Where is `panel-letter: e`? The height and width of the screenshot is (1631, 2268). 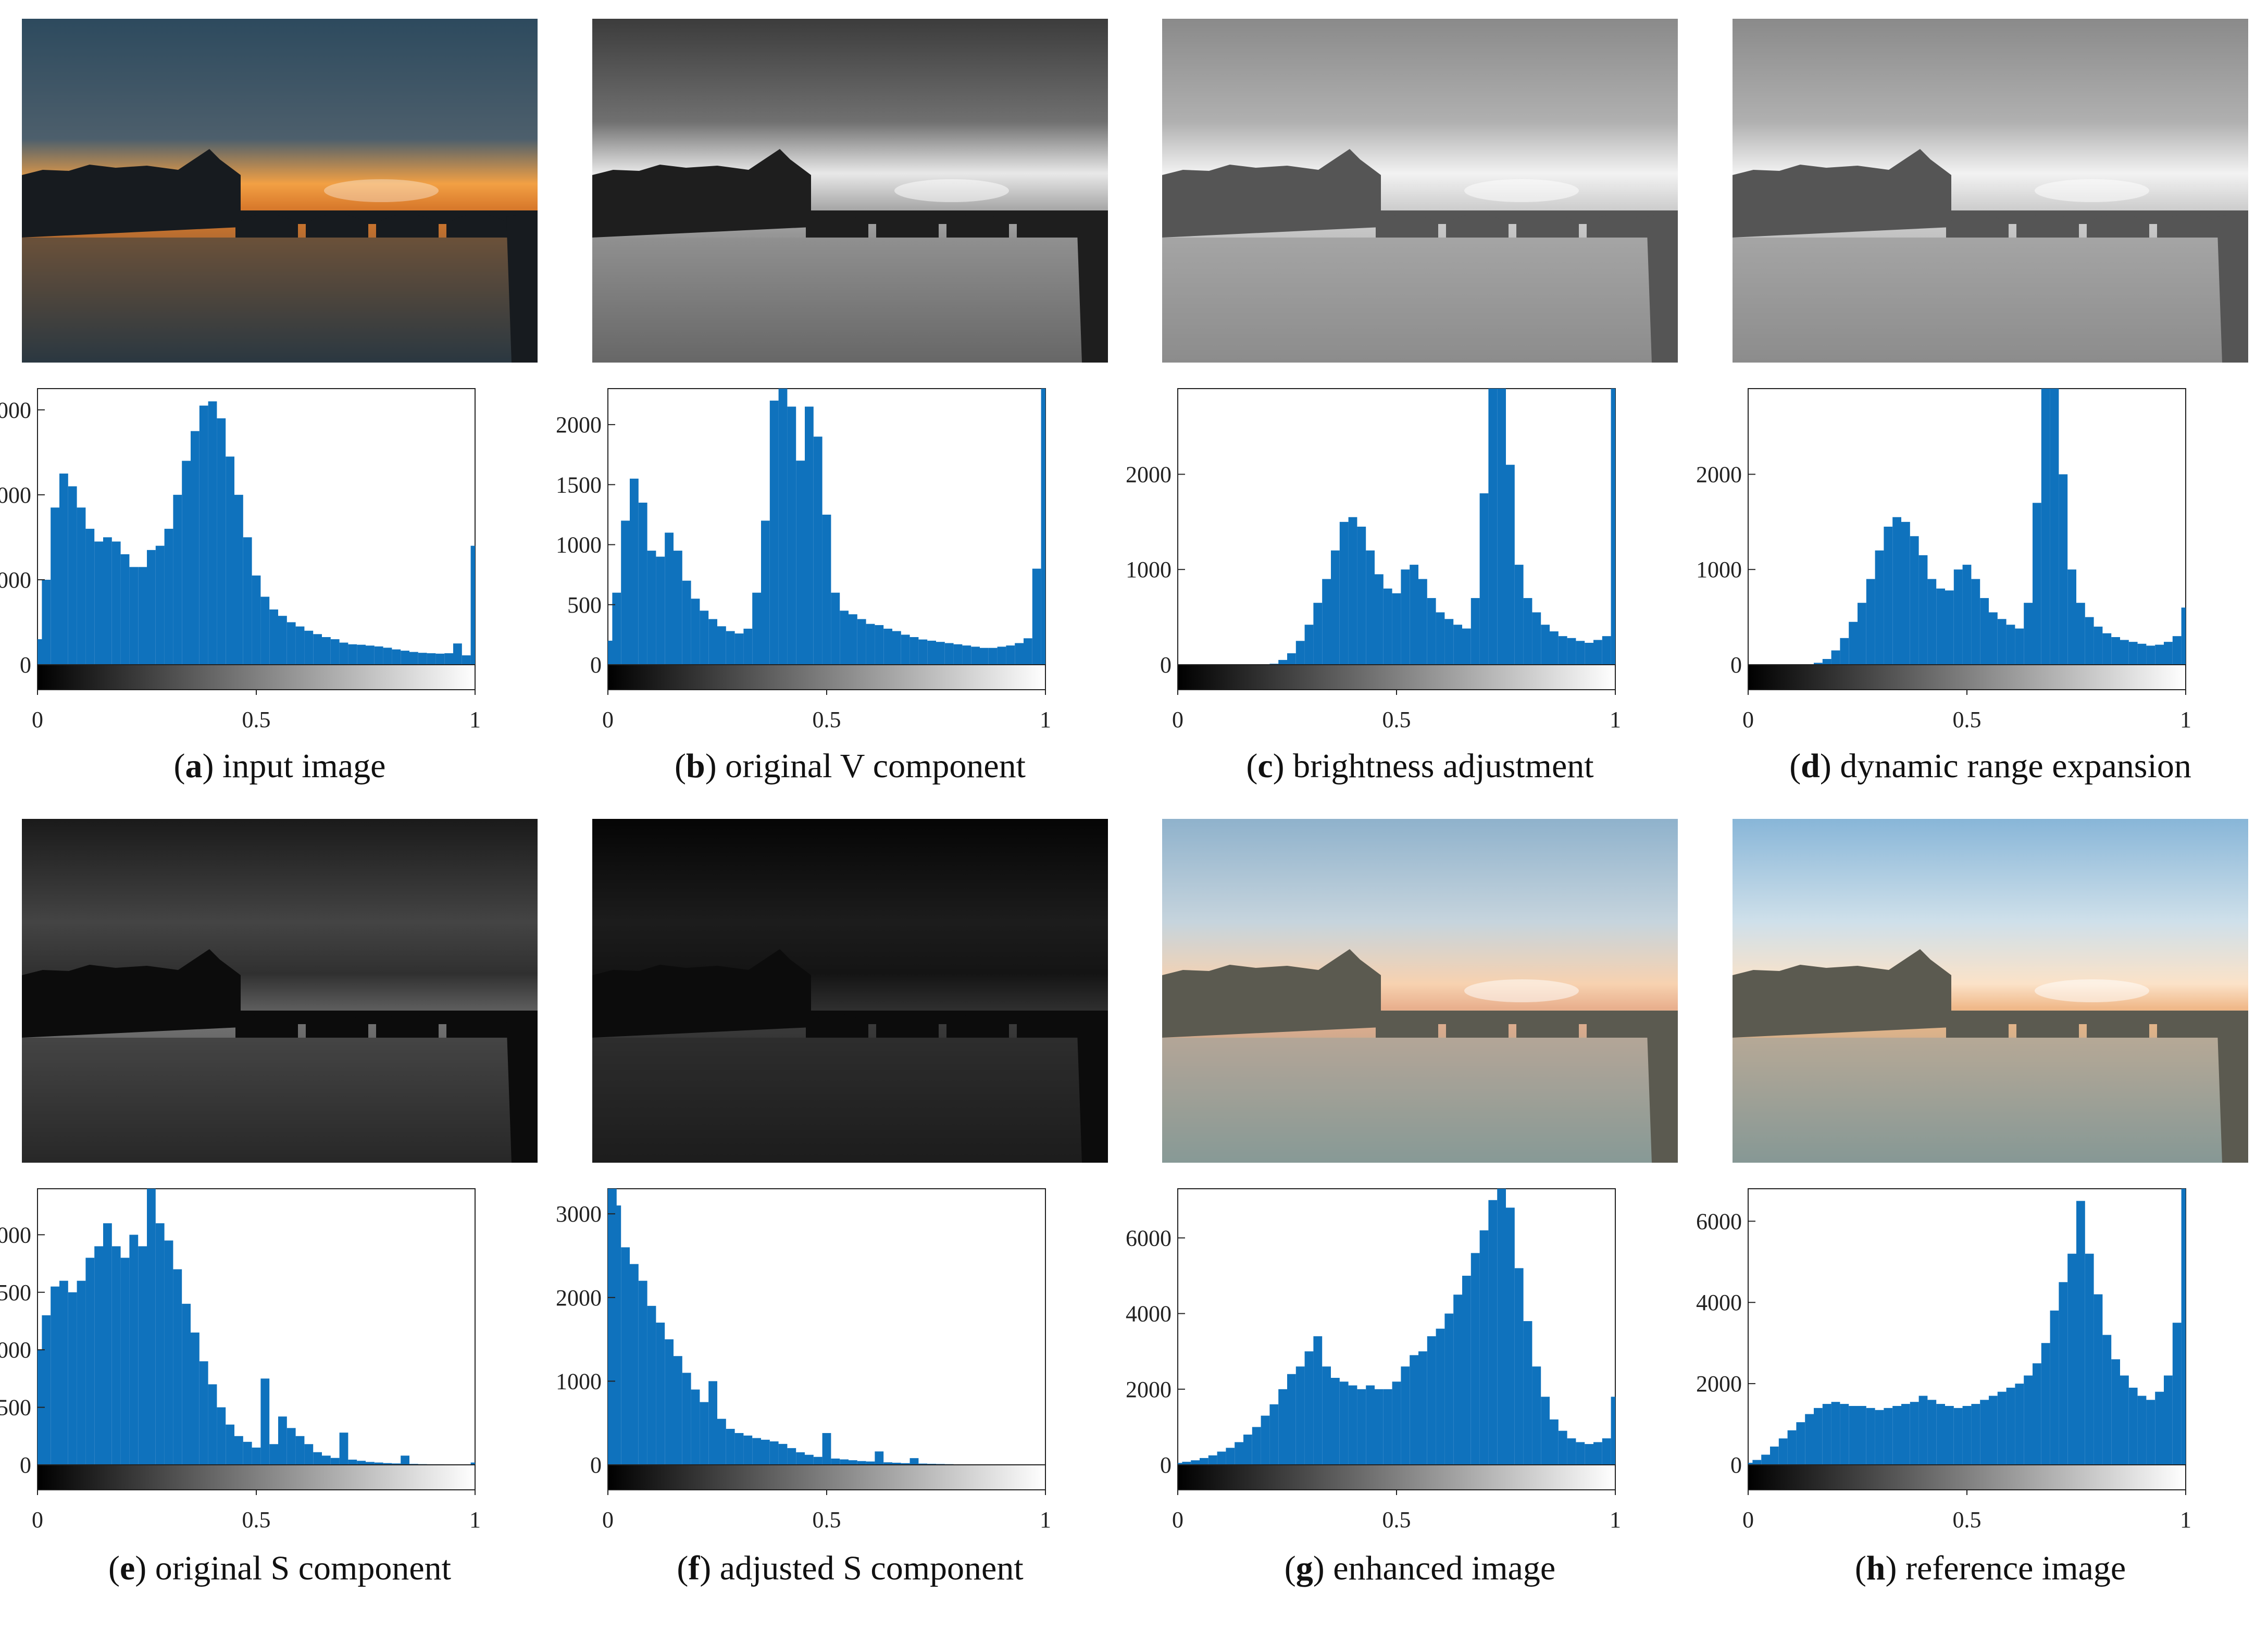
panel-letter: e is located at coordinates (127, 1568).